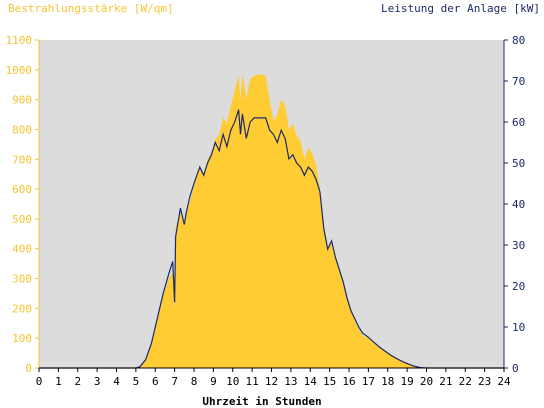 The image size is (544, 408). What do you see at coordinates (515, 368) in the screenshot?
I see `right-tick-label: 0` at bounding box center [515, 368].